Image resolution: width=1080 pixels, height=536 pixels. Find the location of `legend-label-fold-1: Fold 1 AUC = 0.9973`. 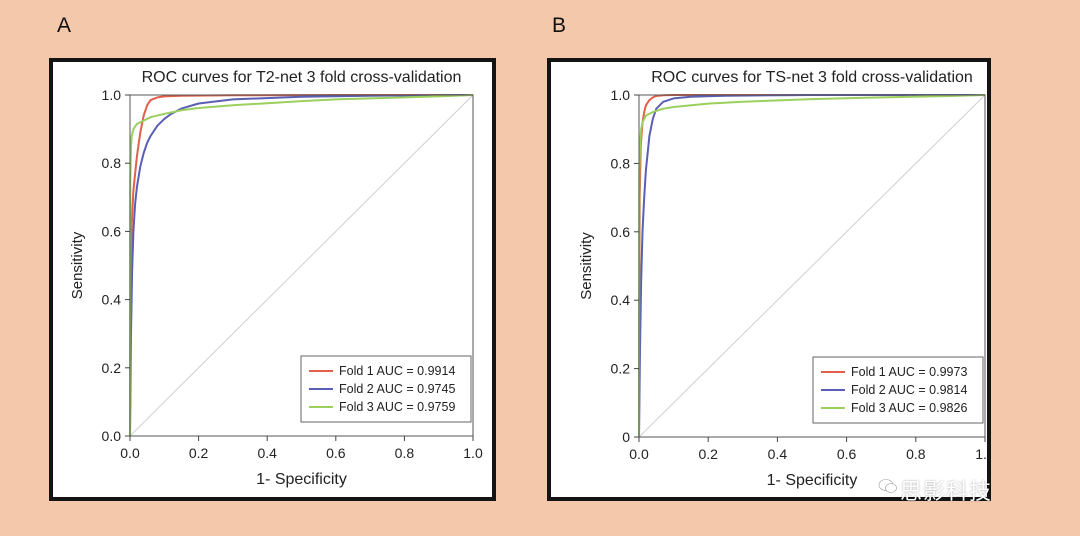

legend-label-fold-1: Fold 1 AUC = 0.9973 is located at coordinates (909, 372).